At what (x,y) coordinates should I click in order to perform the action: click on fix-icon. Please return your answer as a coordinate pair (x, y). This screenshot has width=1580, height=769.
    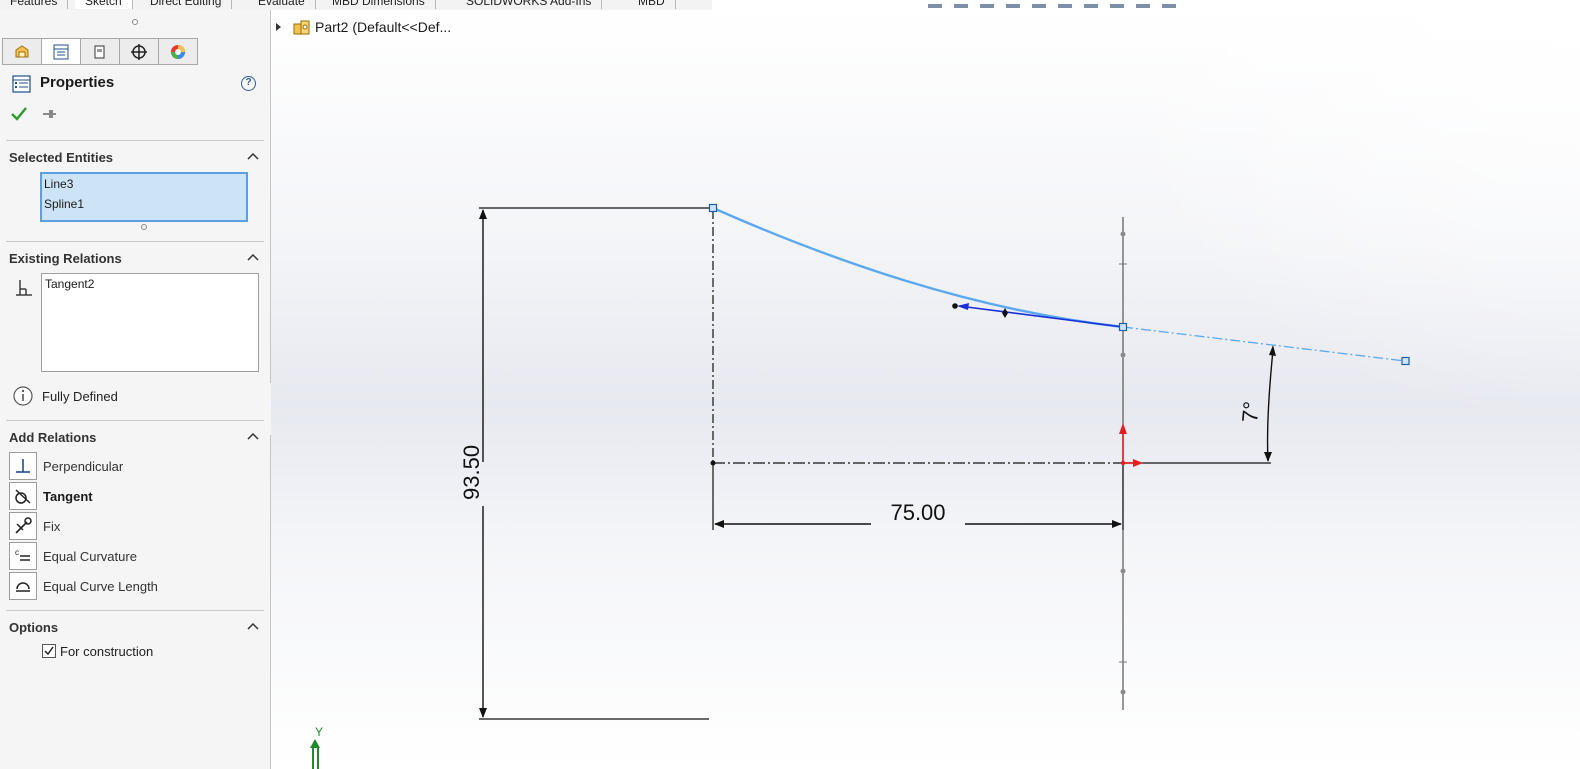
    Looking at the image, I should click on (23, 526).